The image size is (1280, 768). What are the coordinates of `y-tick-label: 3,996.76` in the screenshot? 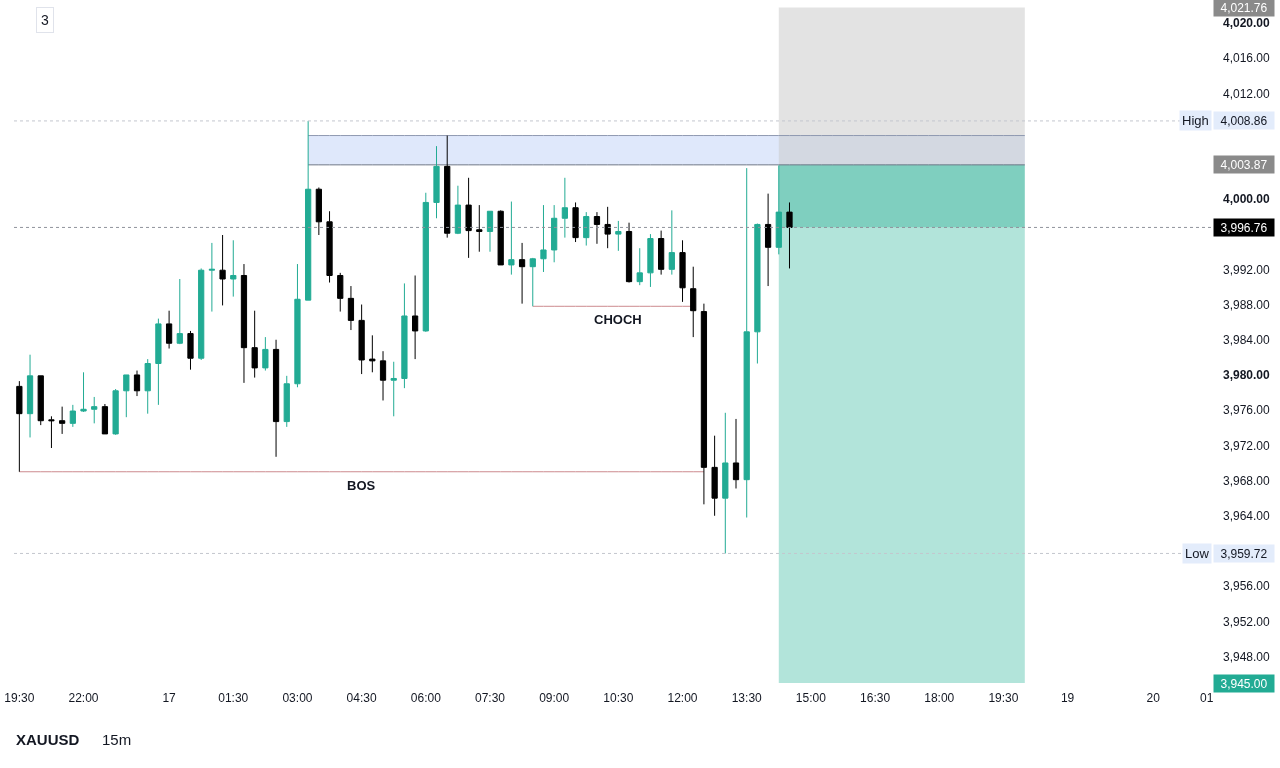 It's located at (1244, 227).